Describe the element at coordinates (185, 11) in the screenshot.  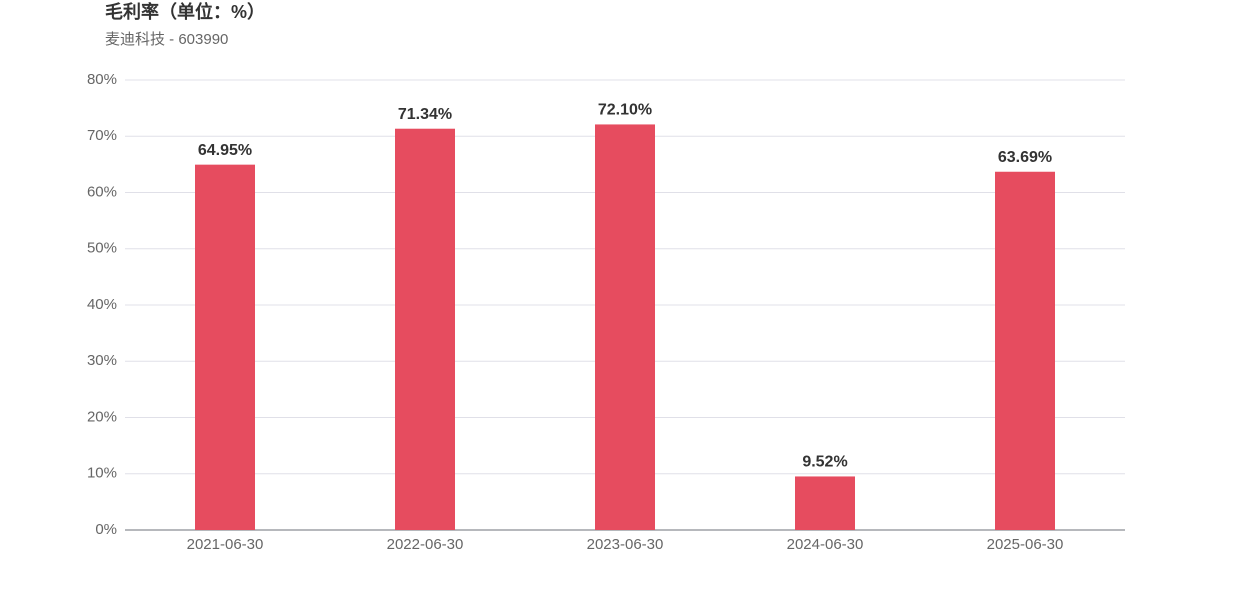
I see `chart-title: 毛利率（单位：%）` at that location.